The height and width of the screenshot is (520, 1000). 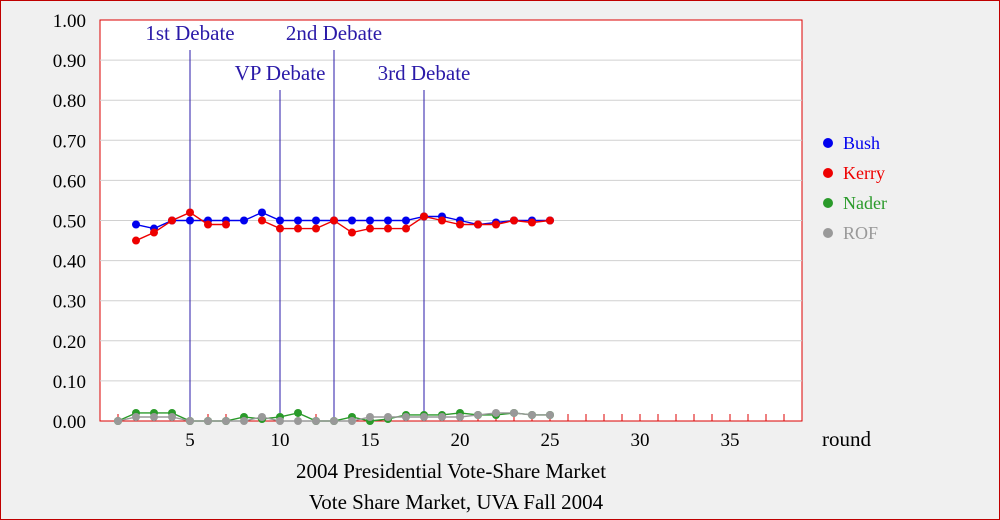 I want to click on legend-label: ROF, so click(x=860, y=233).